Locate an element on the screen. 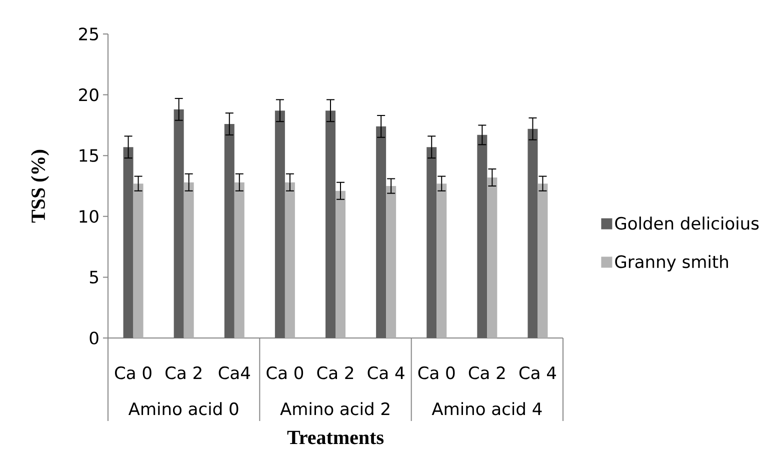  y-tick-label: 5 is located at coordinates (94, 277).